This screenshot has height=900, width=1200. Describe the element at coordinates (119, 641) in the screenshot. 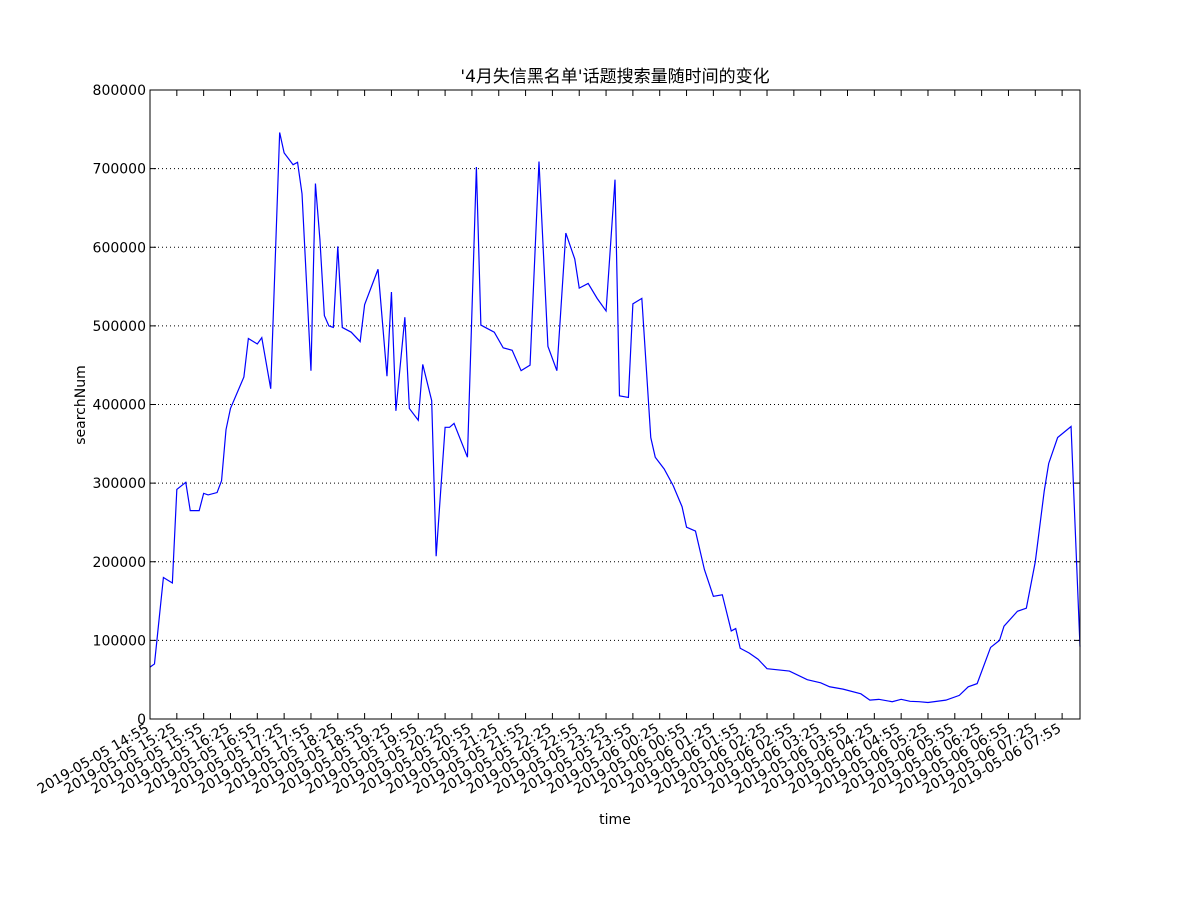

I see `y-tick-label: 100000` at that location.